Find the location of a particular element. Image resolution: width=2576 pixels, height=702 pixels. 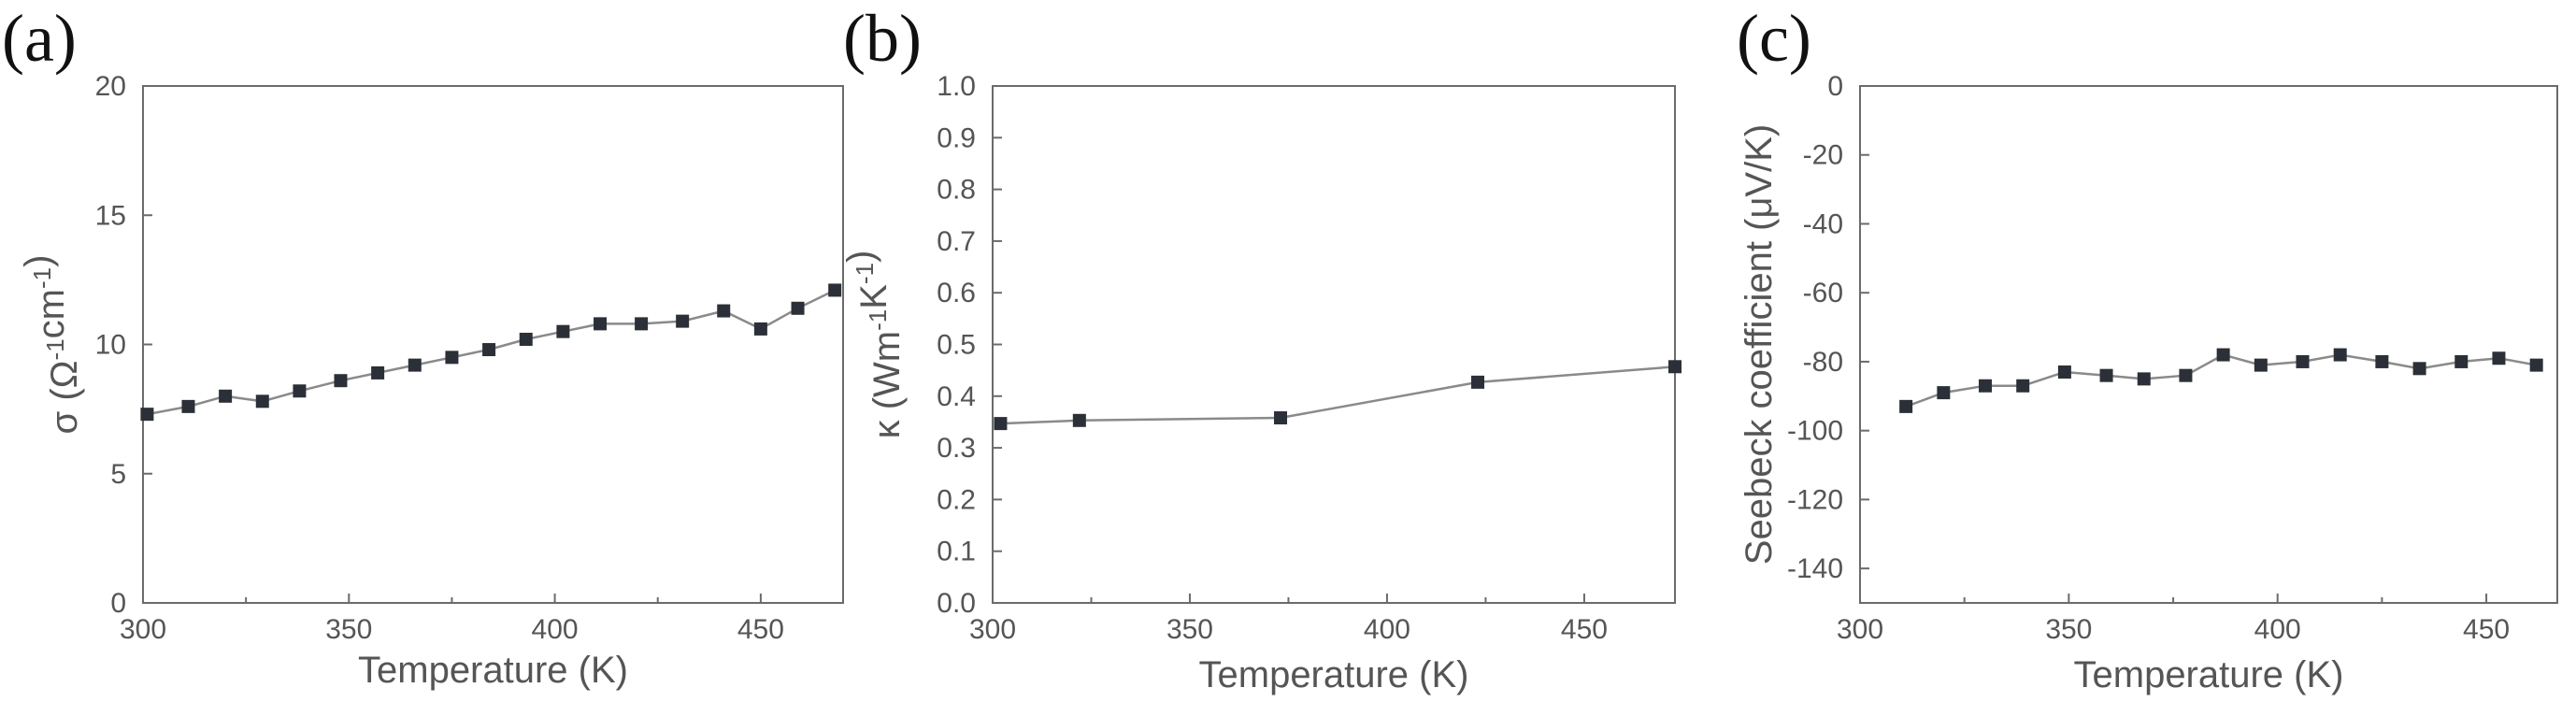

y-tick-label: 15 is located at coordinates (110, 215).